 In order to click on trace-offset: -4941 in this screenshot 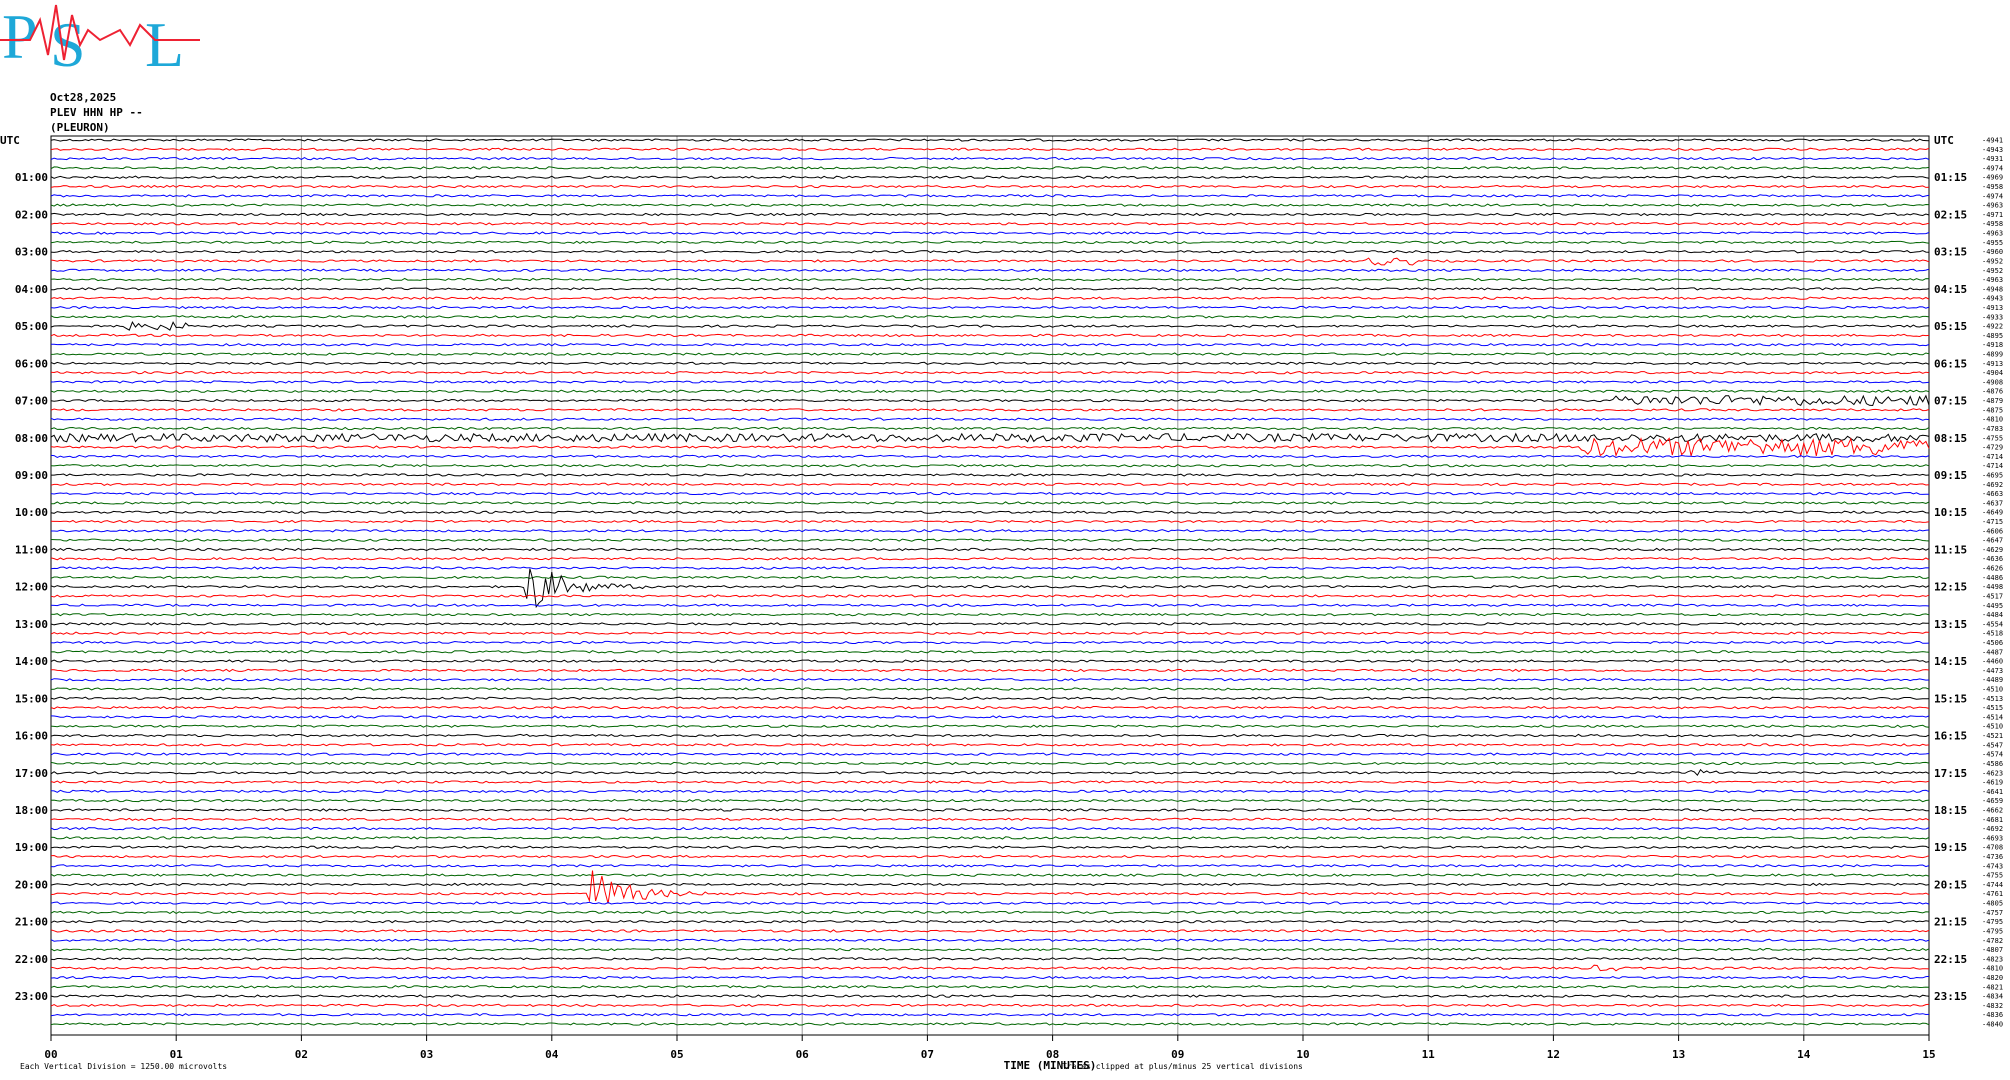, I will do `click(1992, 141)`.